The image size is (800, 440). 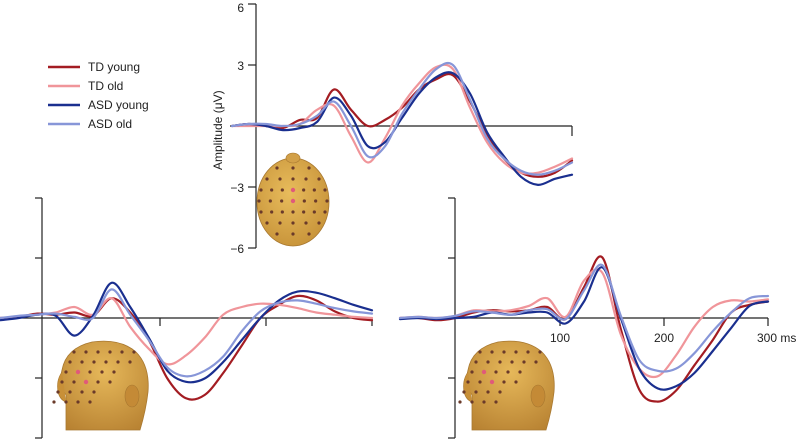 I want to click on y-axis-title: Amplitude (μV), so click(x=218, y=130).